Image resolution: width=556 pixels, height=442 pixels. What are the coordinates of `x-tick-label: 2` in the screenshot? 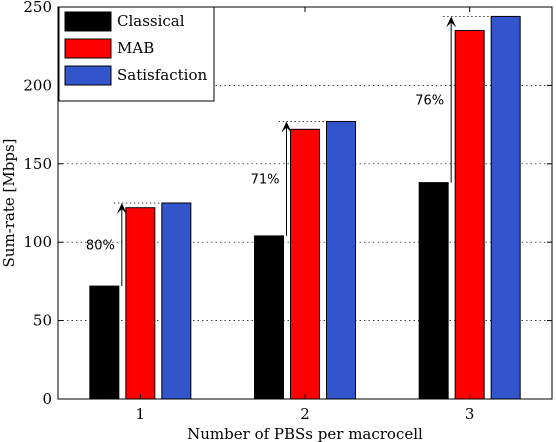 It's located at (305, 414).